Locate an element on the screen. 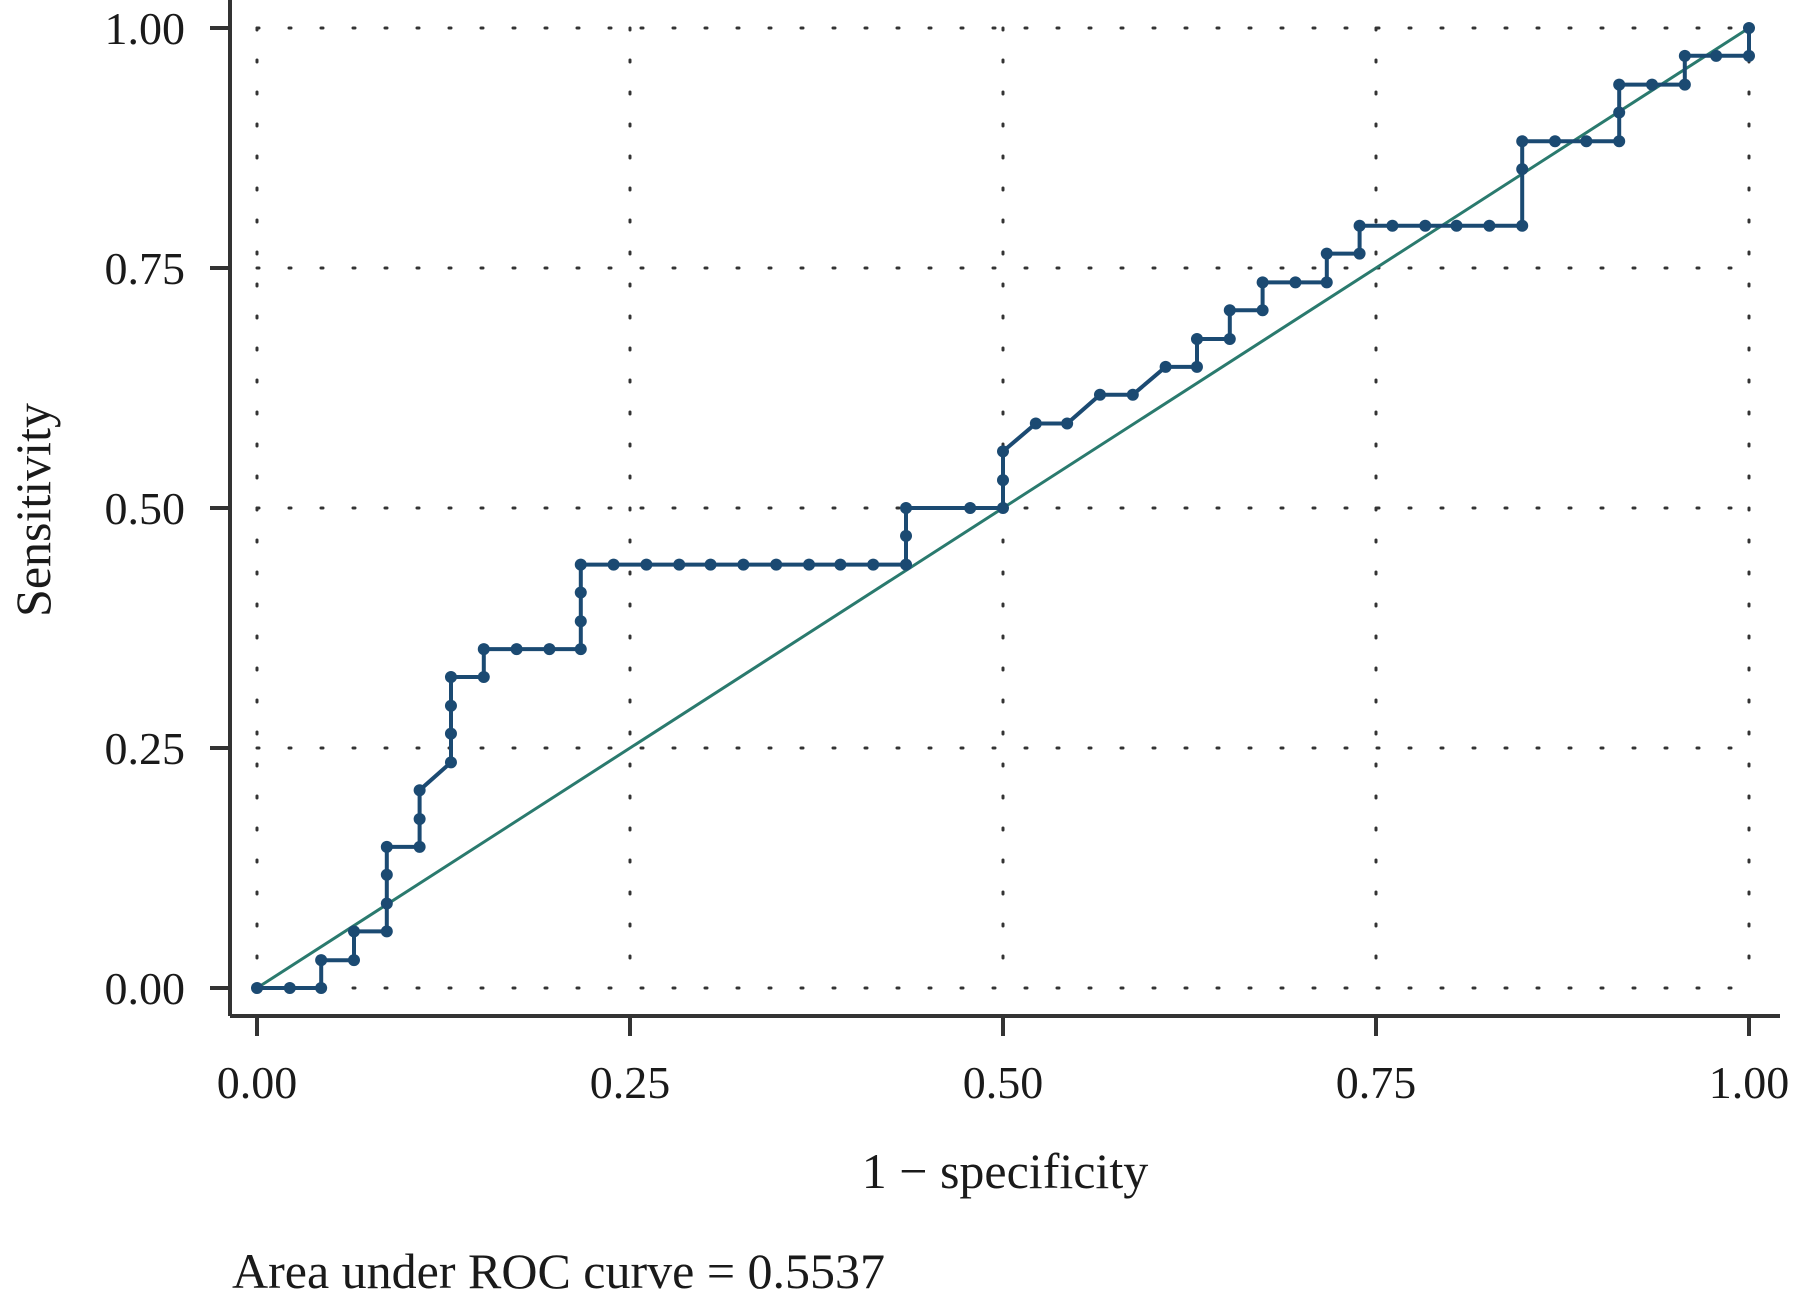  x-axis-title: 1 − specificity is located at coordinates (1005, 1171).